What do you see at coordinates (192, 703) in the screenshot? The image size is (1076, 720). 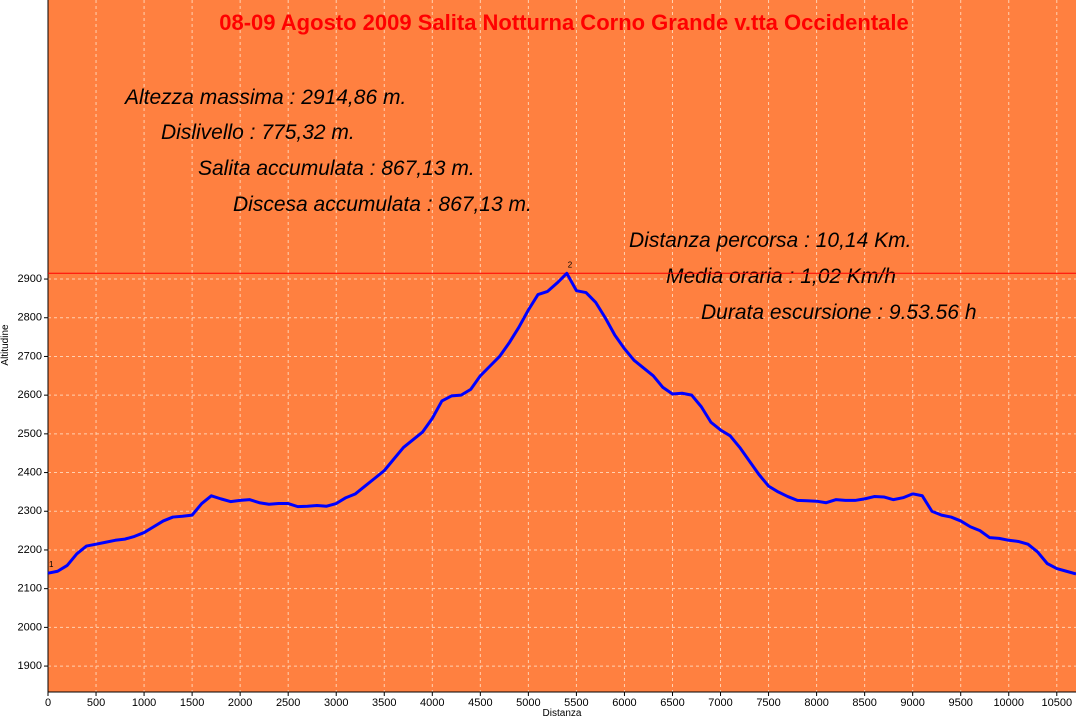 I see `x-tick-label: 1500` at bounding box center [192, 703].